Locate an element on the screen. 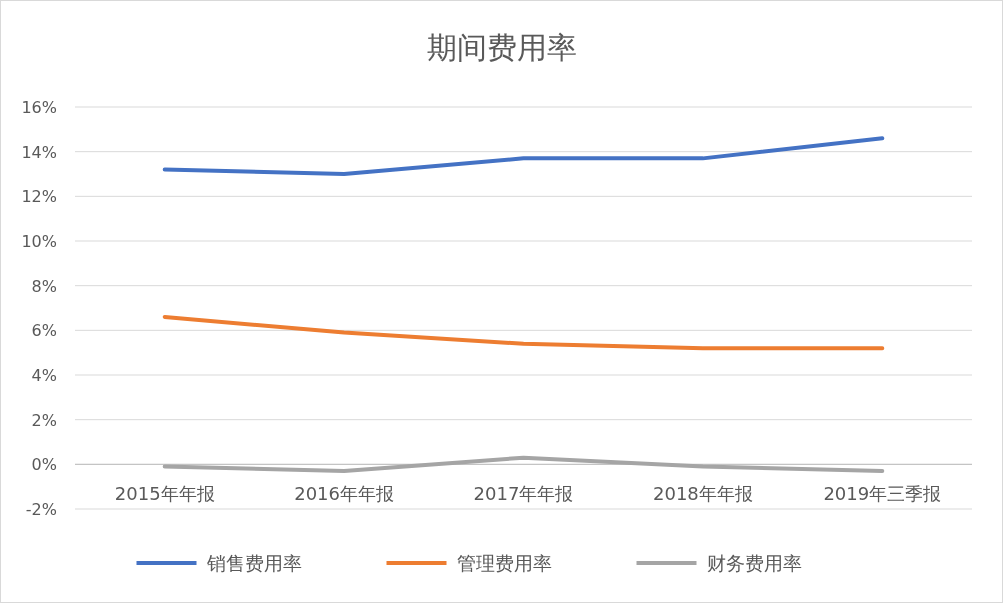  y-tick-label: 6% is located at coordinates (44, 331).